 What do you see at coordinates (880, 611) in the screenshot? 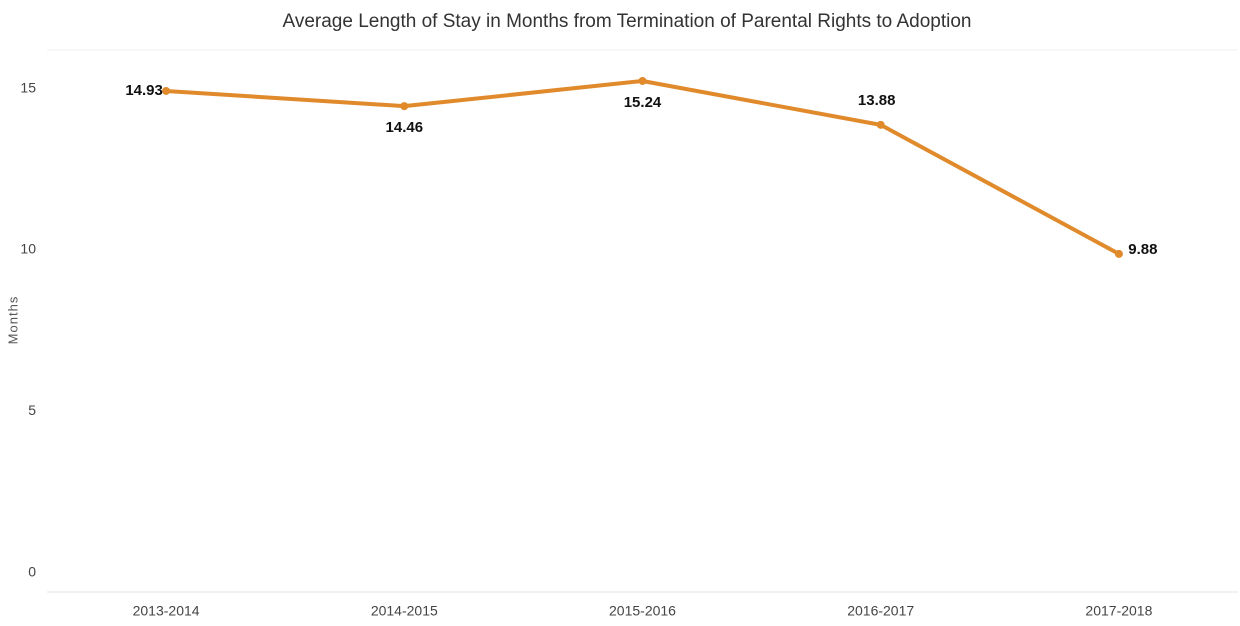
I see `x-tick-label: 2016-2017` at bounding box center [880, 611].